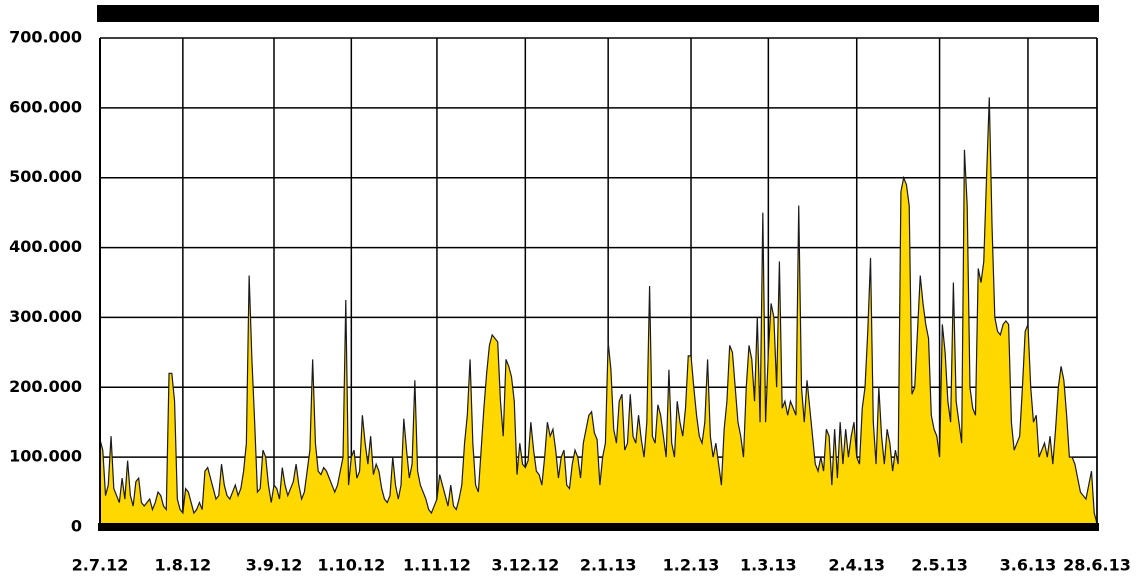  What do you see at coordinates (939, 565) in the screenshot?
I see `x-tick-label: 2.5.13` at bounding box center [939, 565].